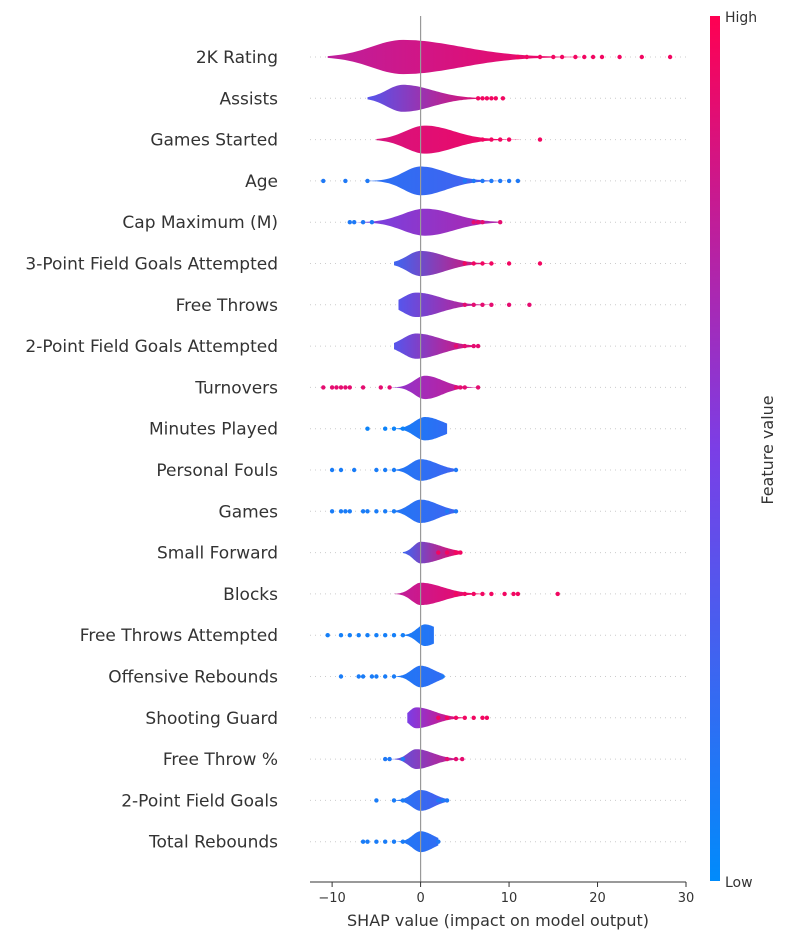 The height and width of the screenshot is (944, 788). I want to click on feature-label: Age, so click(261, 182).